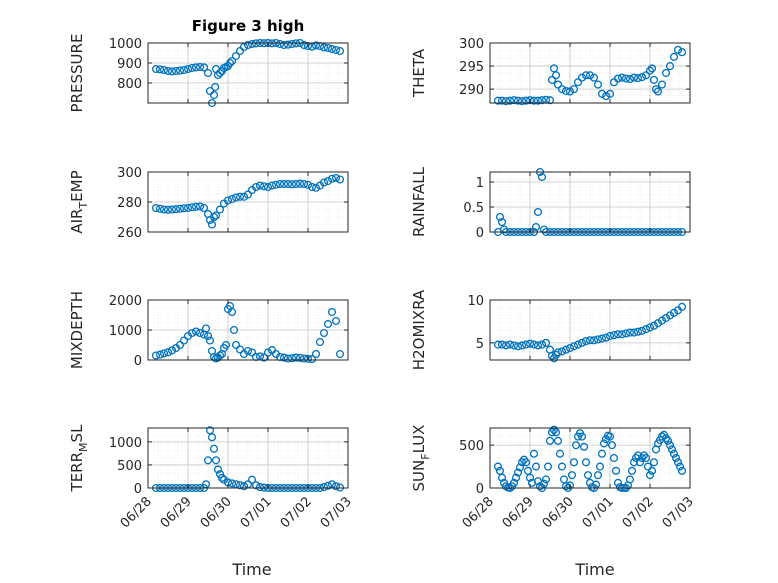 This screenshot has width=778, height=583. I want to click on y-axis-label: SUNFLUX, so click(421, 458).